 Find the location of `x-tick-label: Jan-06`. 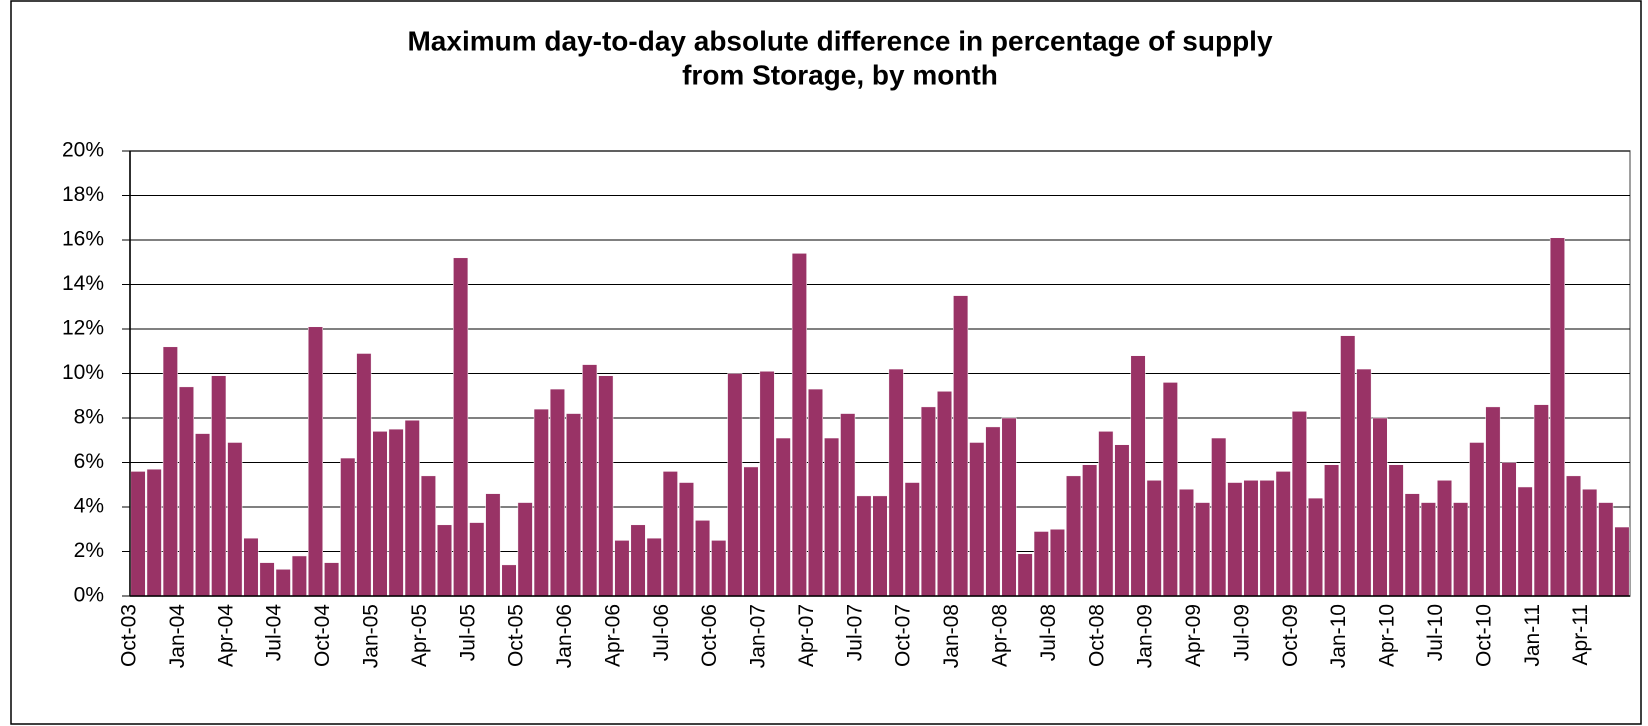

x-tick-label: Jan-06 is located at coordinates (564, 636).